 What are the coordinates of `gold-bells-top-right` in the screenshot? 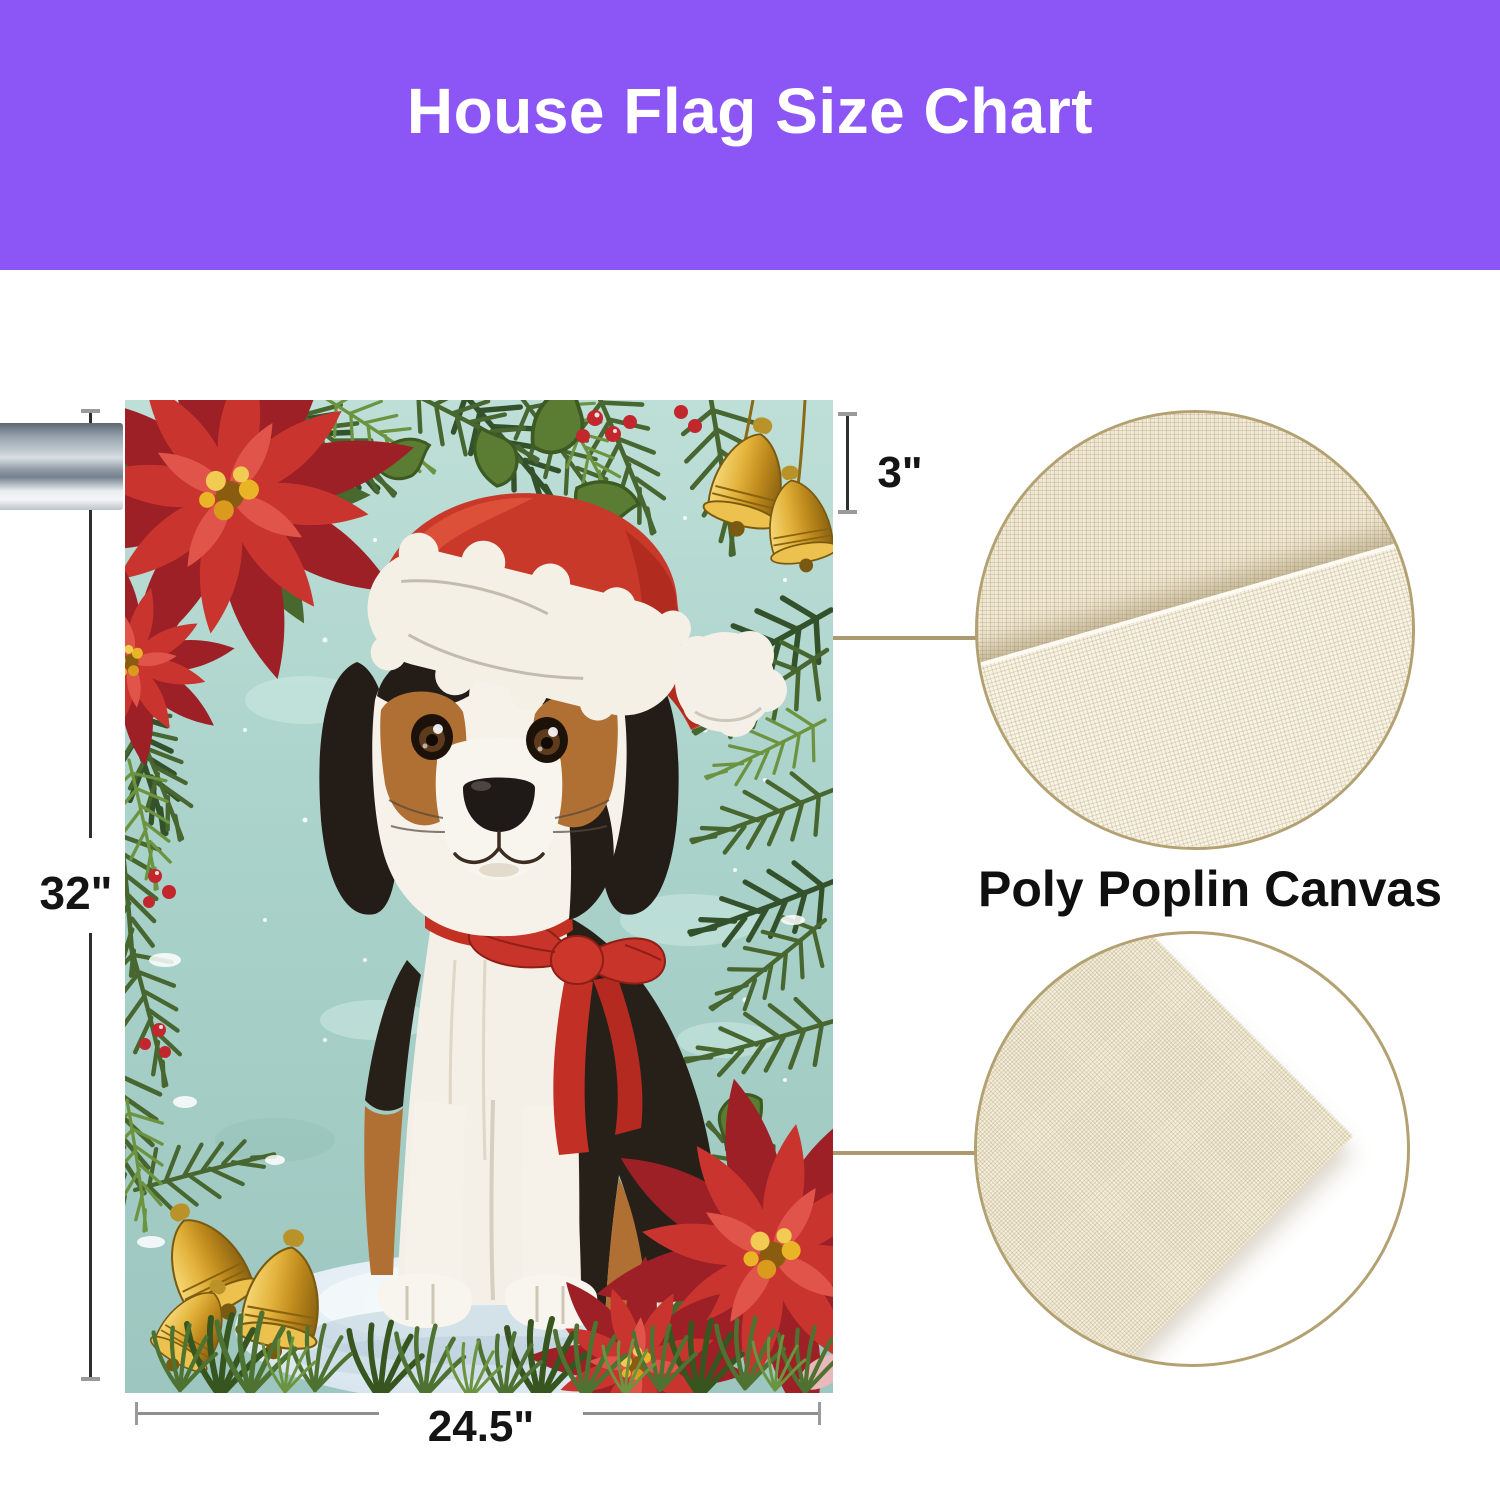 It's located at (769, 489).